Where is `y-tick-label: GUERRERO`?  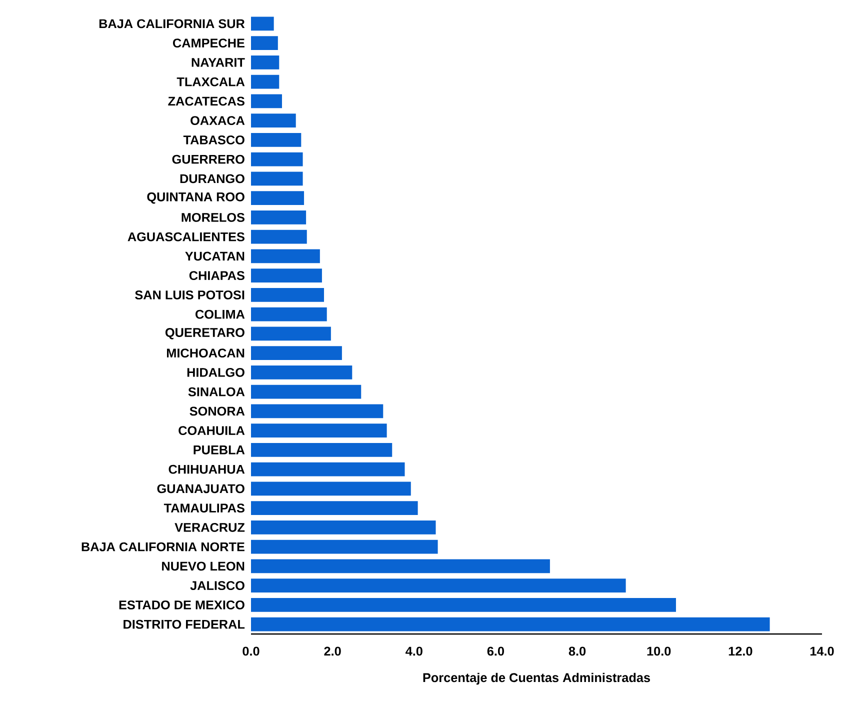 y-tick-label: GUERRERO is located at coordinates (208, 159).